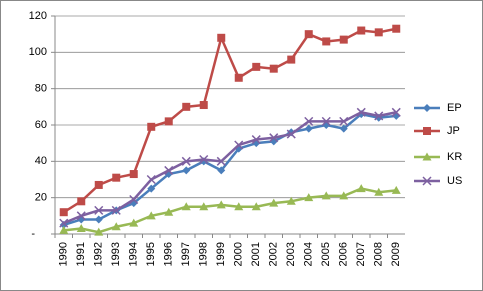  Describe the element at coordinates (38, 16) in the screenshot. I see `y-tick-label: 120` at that location.